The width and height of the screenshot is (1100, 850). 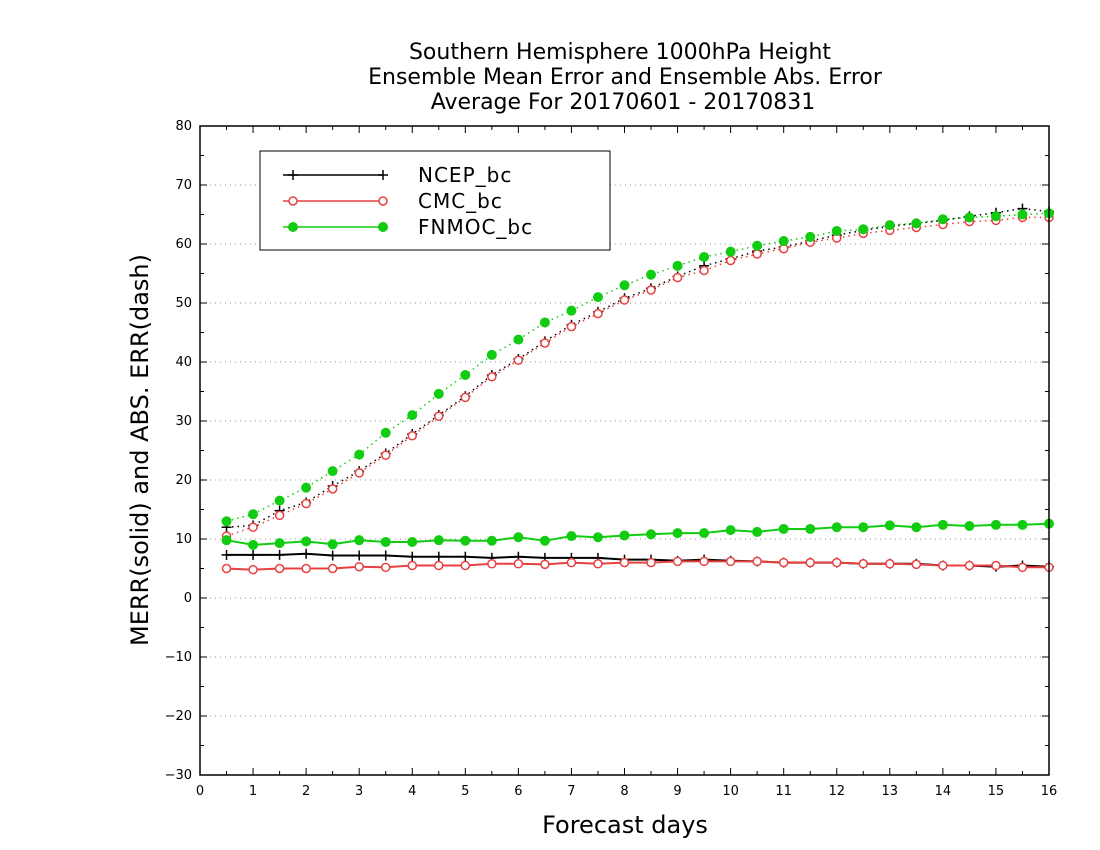 I want to click on x-tick-label: 7, so click(x=571, y=791).